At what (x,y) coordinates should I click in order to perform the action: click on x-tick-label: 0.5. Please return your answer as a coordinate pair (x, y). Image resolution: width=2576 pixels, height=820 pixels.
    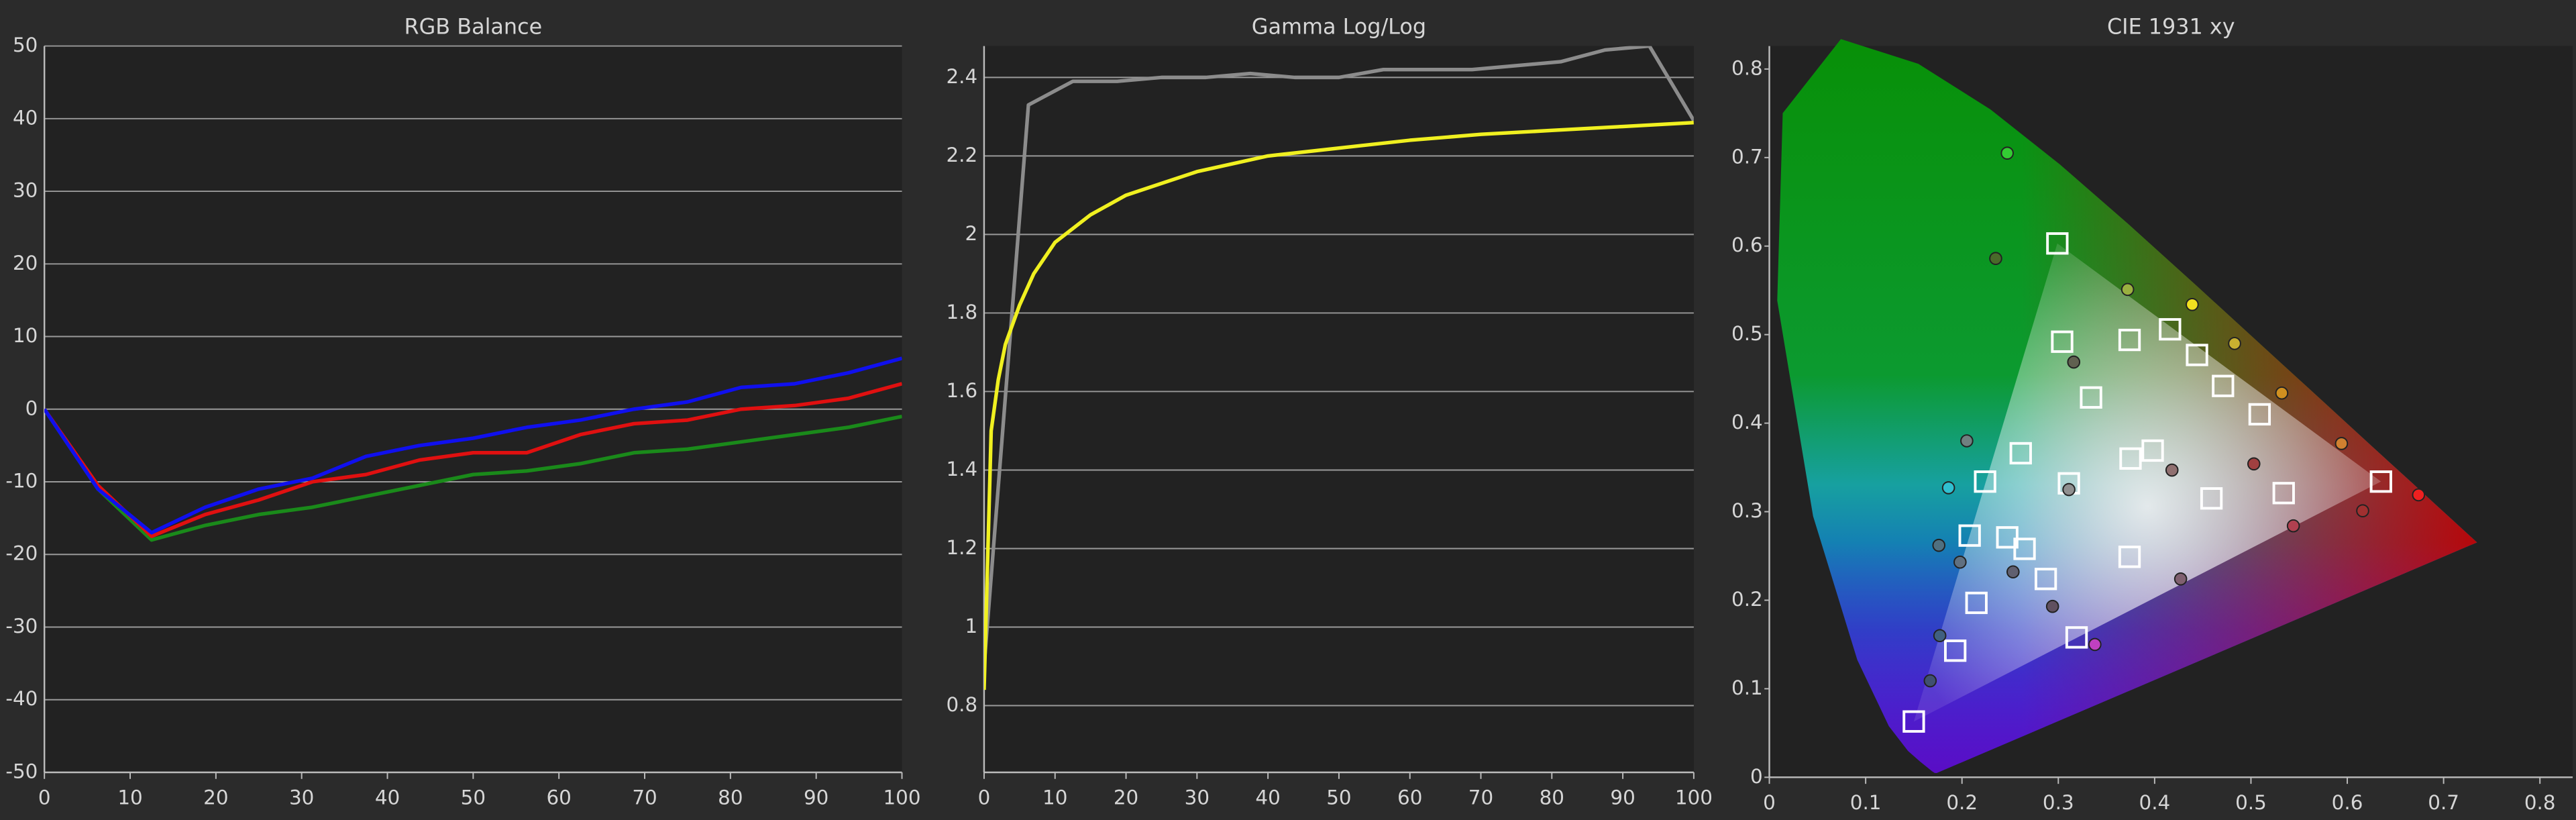
    Looking at the image, I should click on (2251, 802).